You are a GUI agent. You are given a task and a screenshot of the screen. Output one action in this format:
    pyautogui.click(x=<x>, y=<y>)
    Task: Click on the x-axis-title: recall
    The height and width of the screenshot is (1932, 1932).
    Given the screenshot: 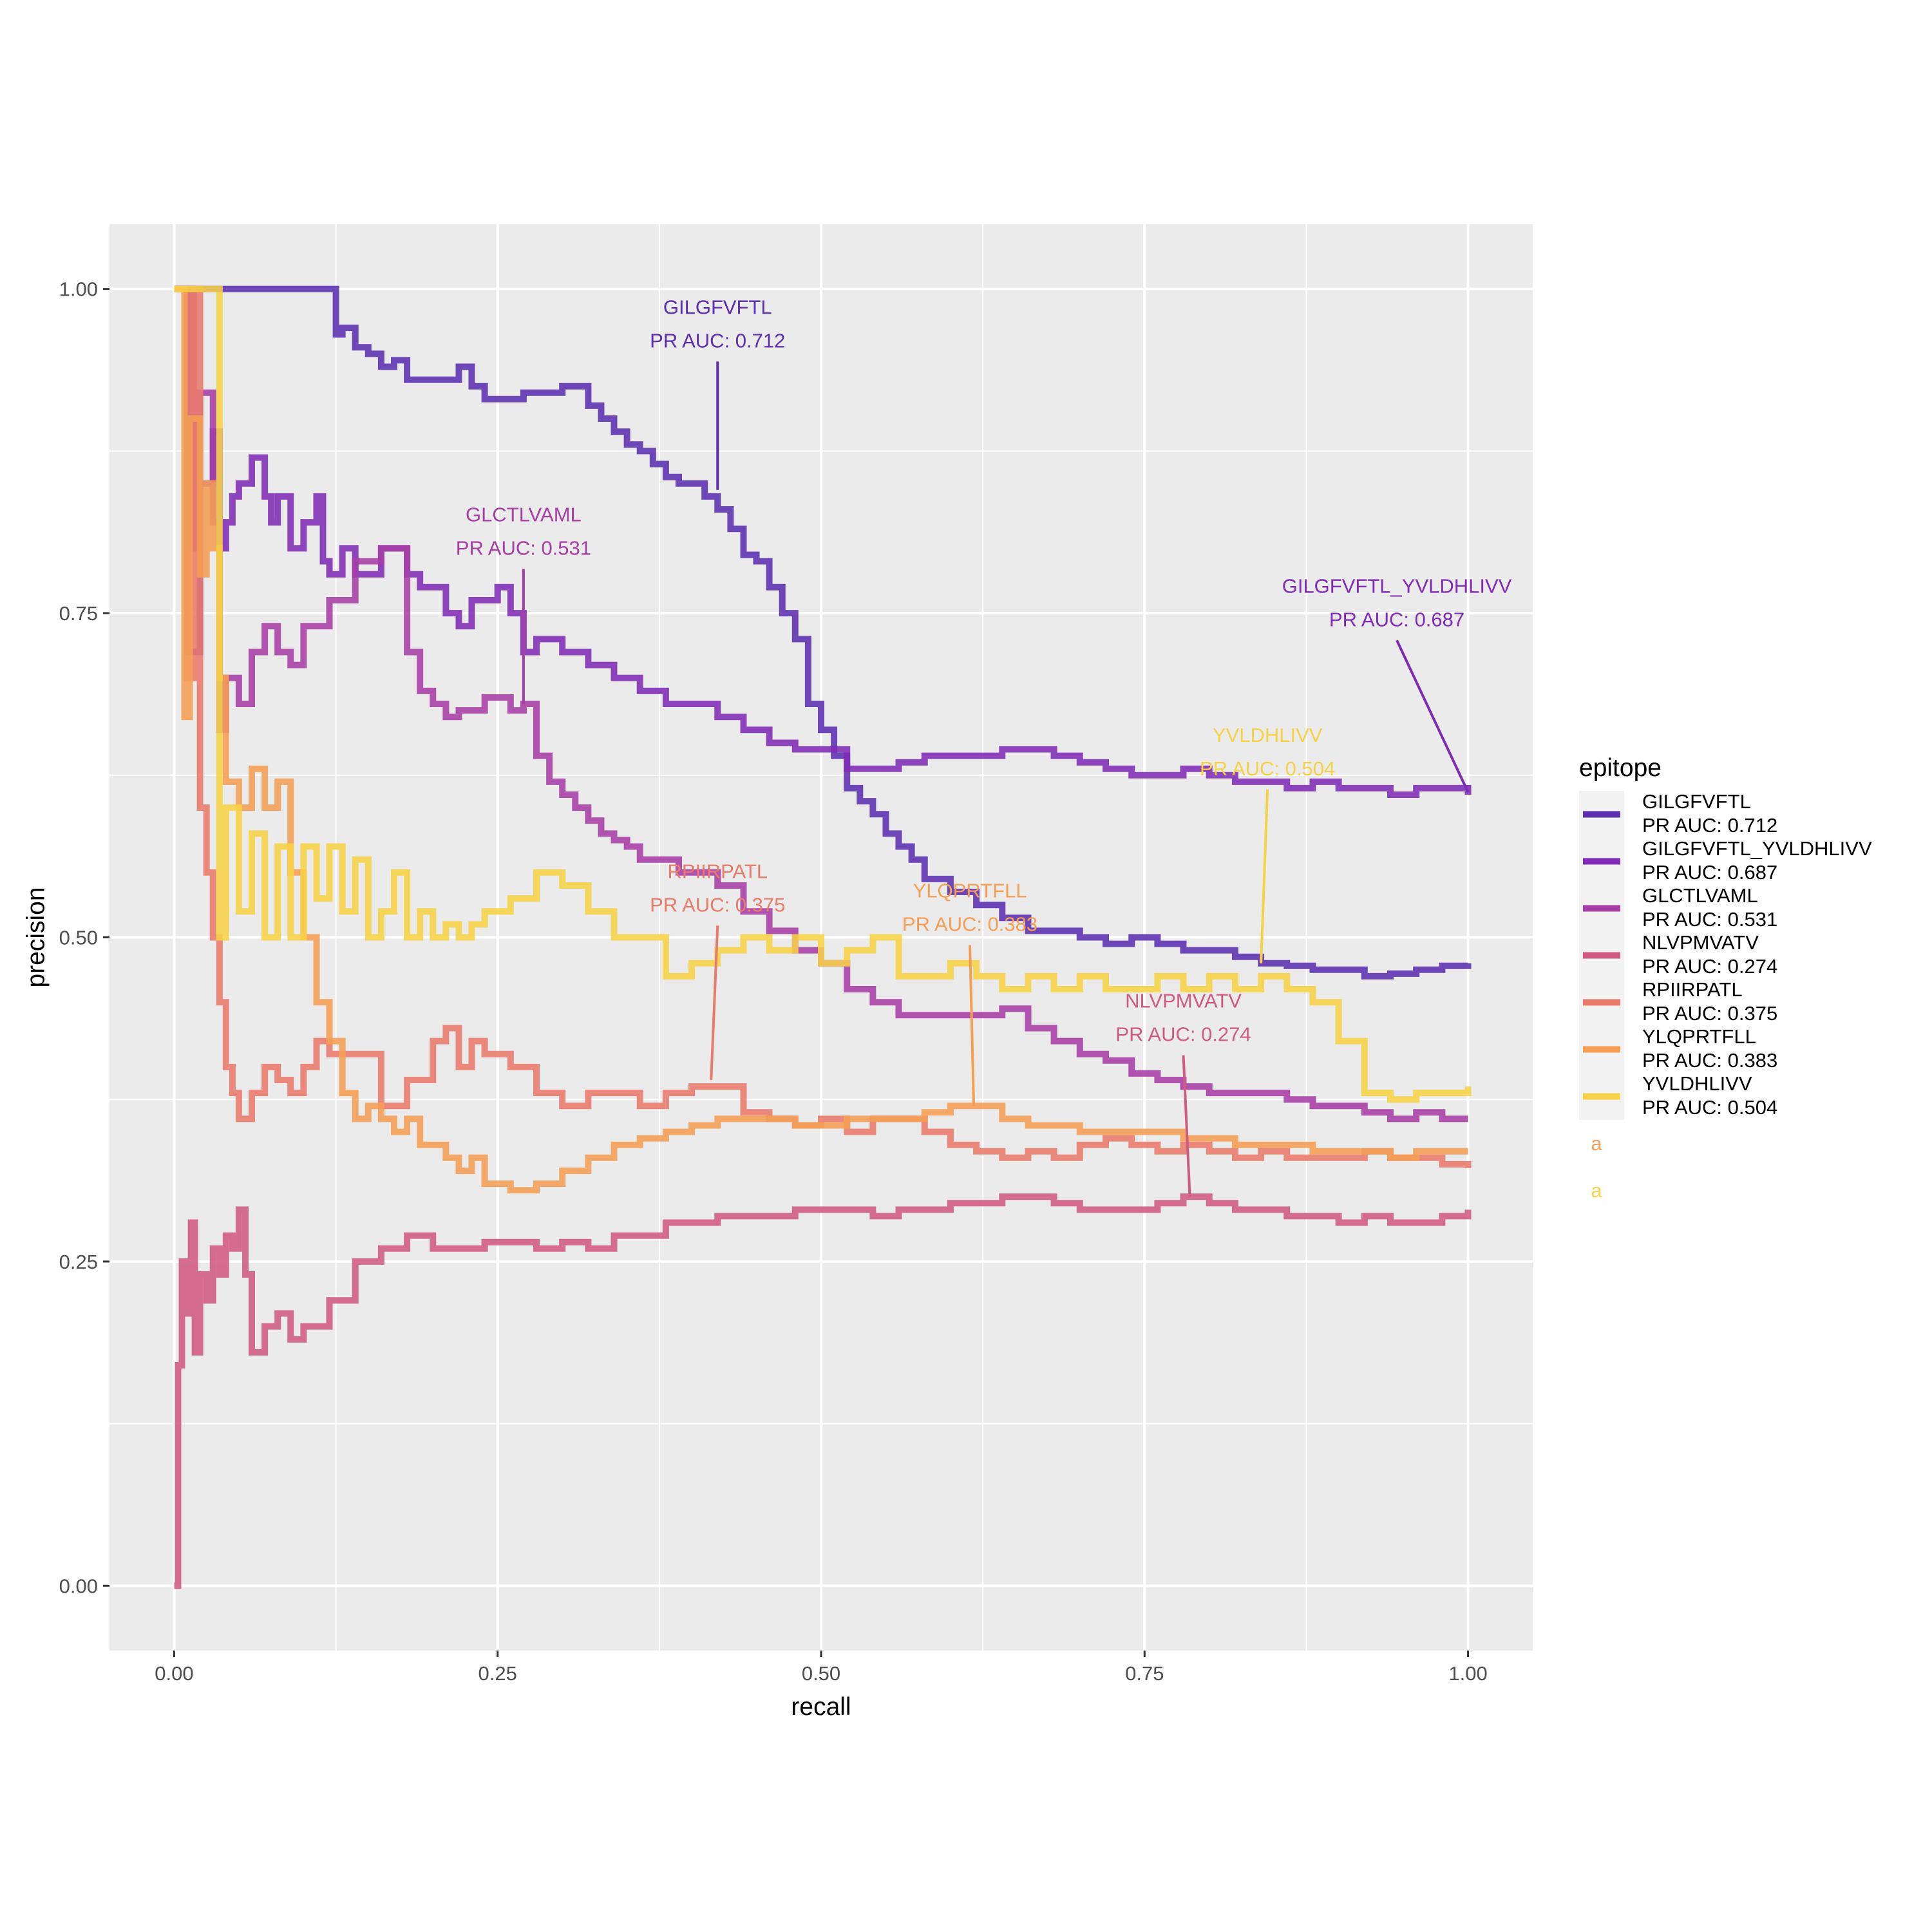 What is the action you would take?
    pyautogui.click(x=821, y=1707)
    